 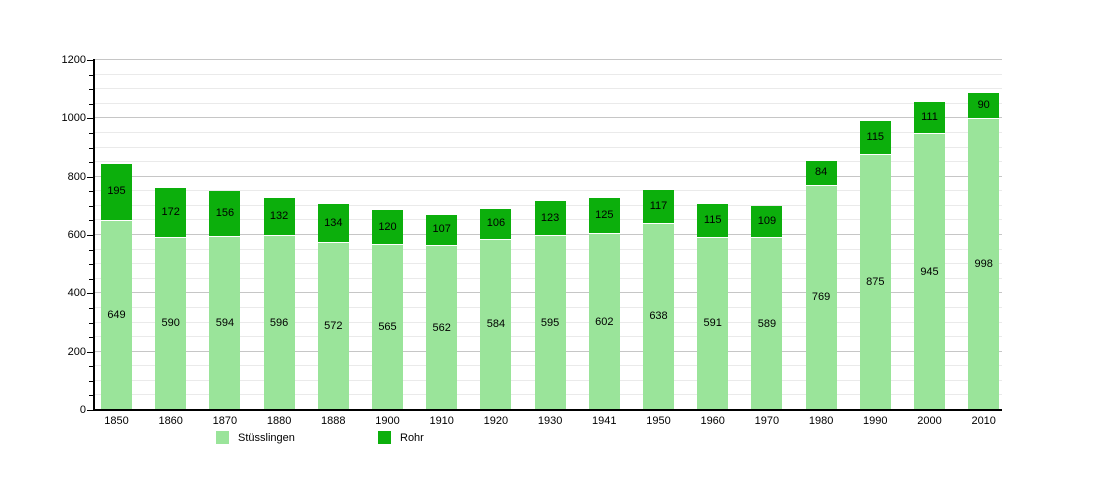 What do you see at coordinates (76, 351) in the screenshot?
I see `y-axis-label: 200` at bounding box center [76, 351].